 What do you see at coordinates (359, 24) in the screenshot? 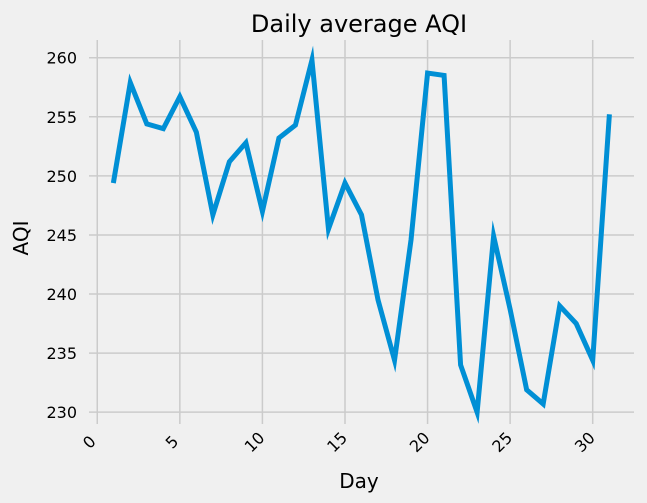
I see `chart-title: Daily average AQI` at bounding box center [359, 24].